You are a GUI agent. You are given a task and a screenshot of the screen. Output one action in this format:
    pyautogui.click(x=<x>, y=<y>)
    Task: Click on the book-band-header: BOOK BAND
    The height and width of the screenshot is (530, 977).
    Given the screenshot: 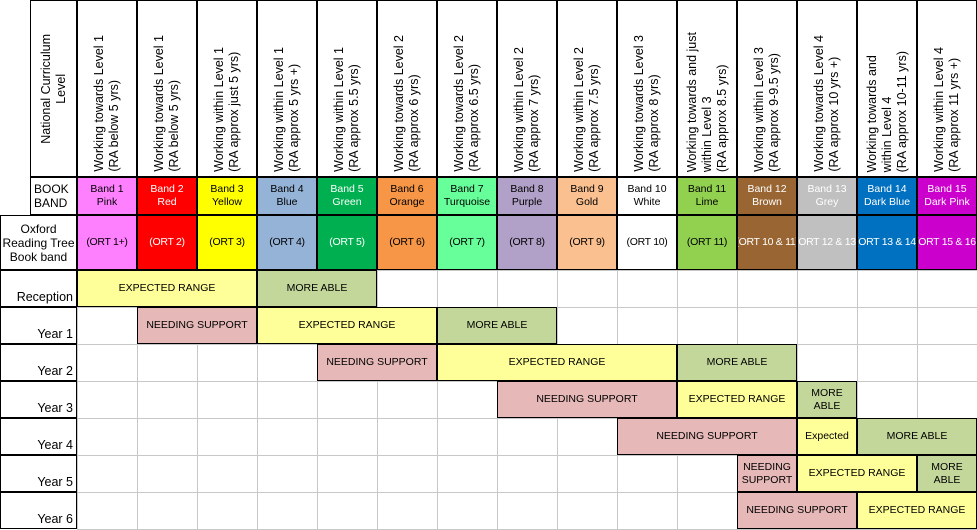 What is the action you would take?
    pyautogui.click(x=53, y=196)
    